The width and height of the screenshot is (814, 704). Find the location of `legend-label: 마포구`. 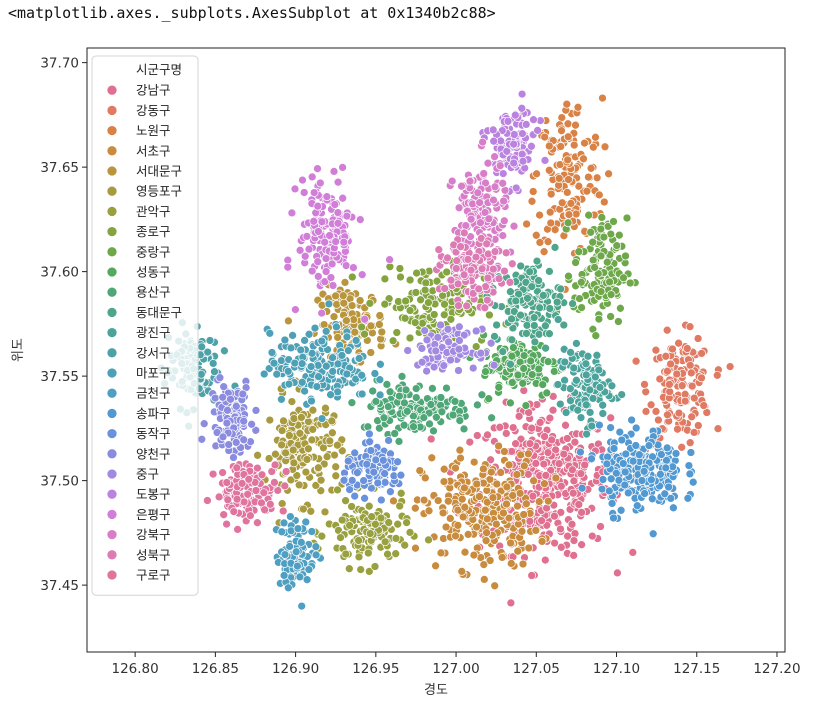

legend-label: 마포구 is located at coordinates (153, 373).